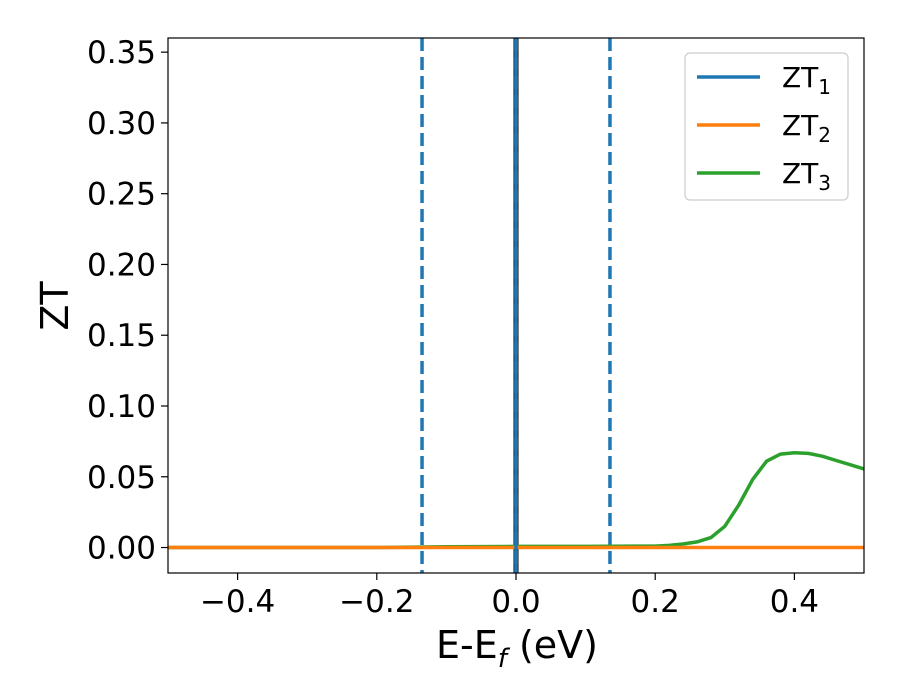 Image resolution: width=900 pixels, height=700 pixels. Describe the element at coordinates (794, 602) in the screenshot. I see `x-tick-label: 0.4` at that location.